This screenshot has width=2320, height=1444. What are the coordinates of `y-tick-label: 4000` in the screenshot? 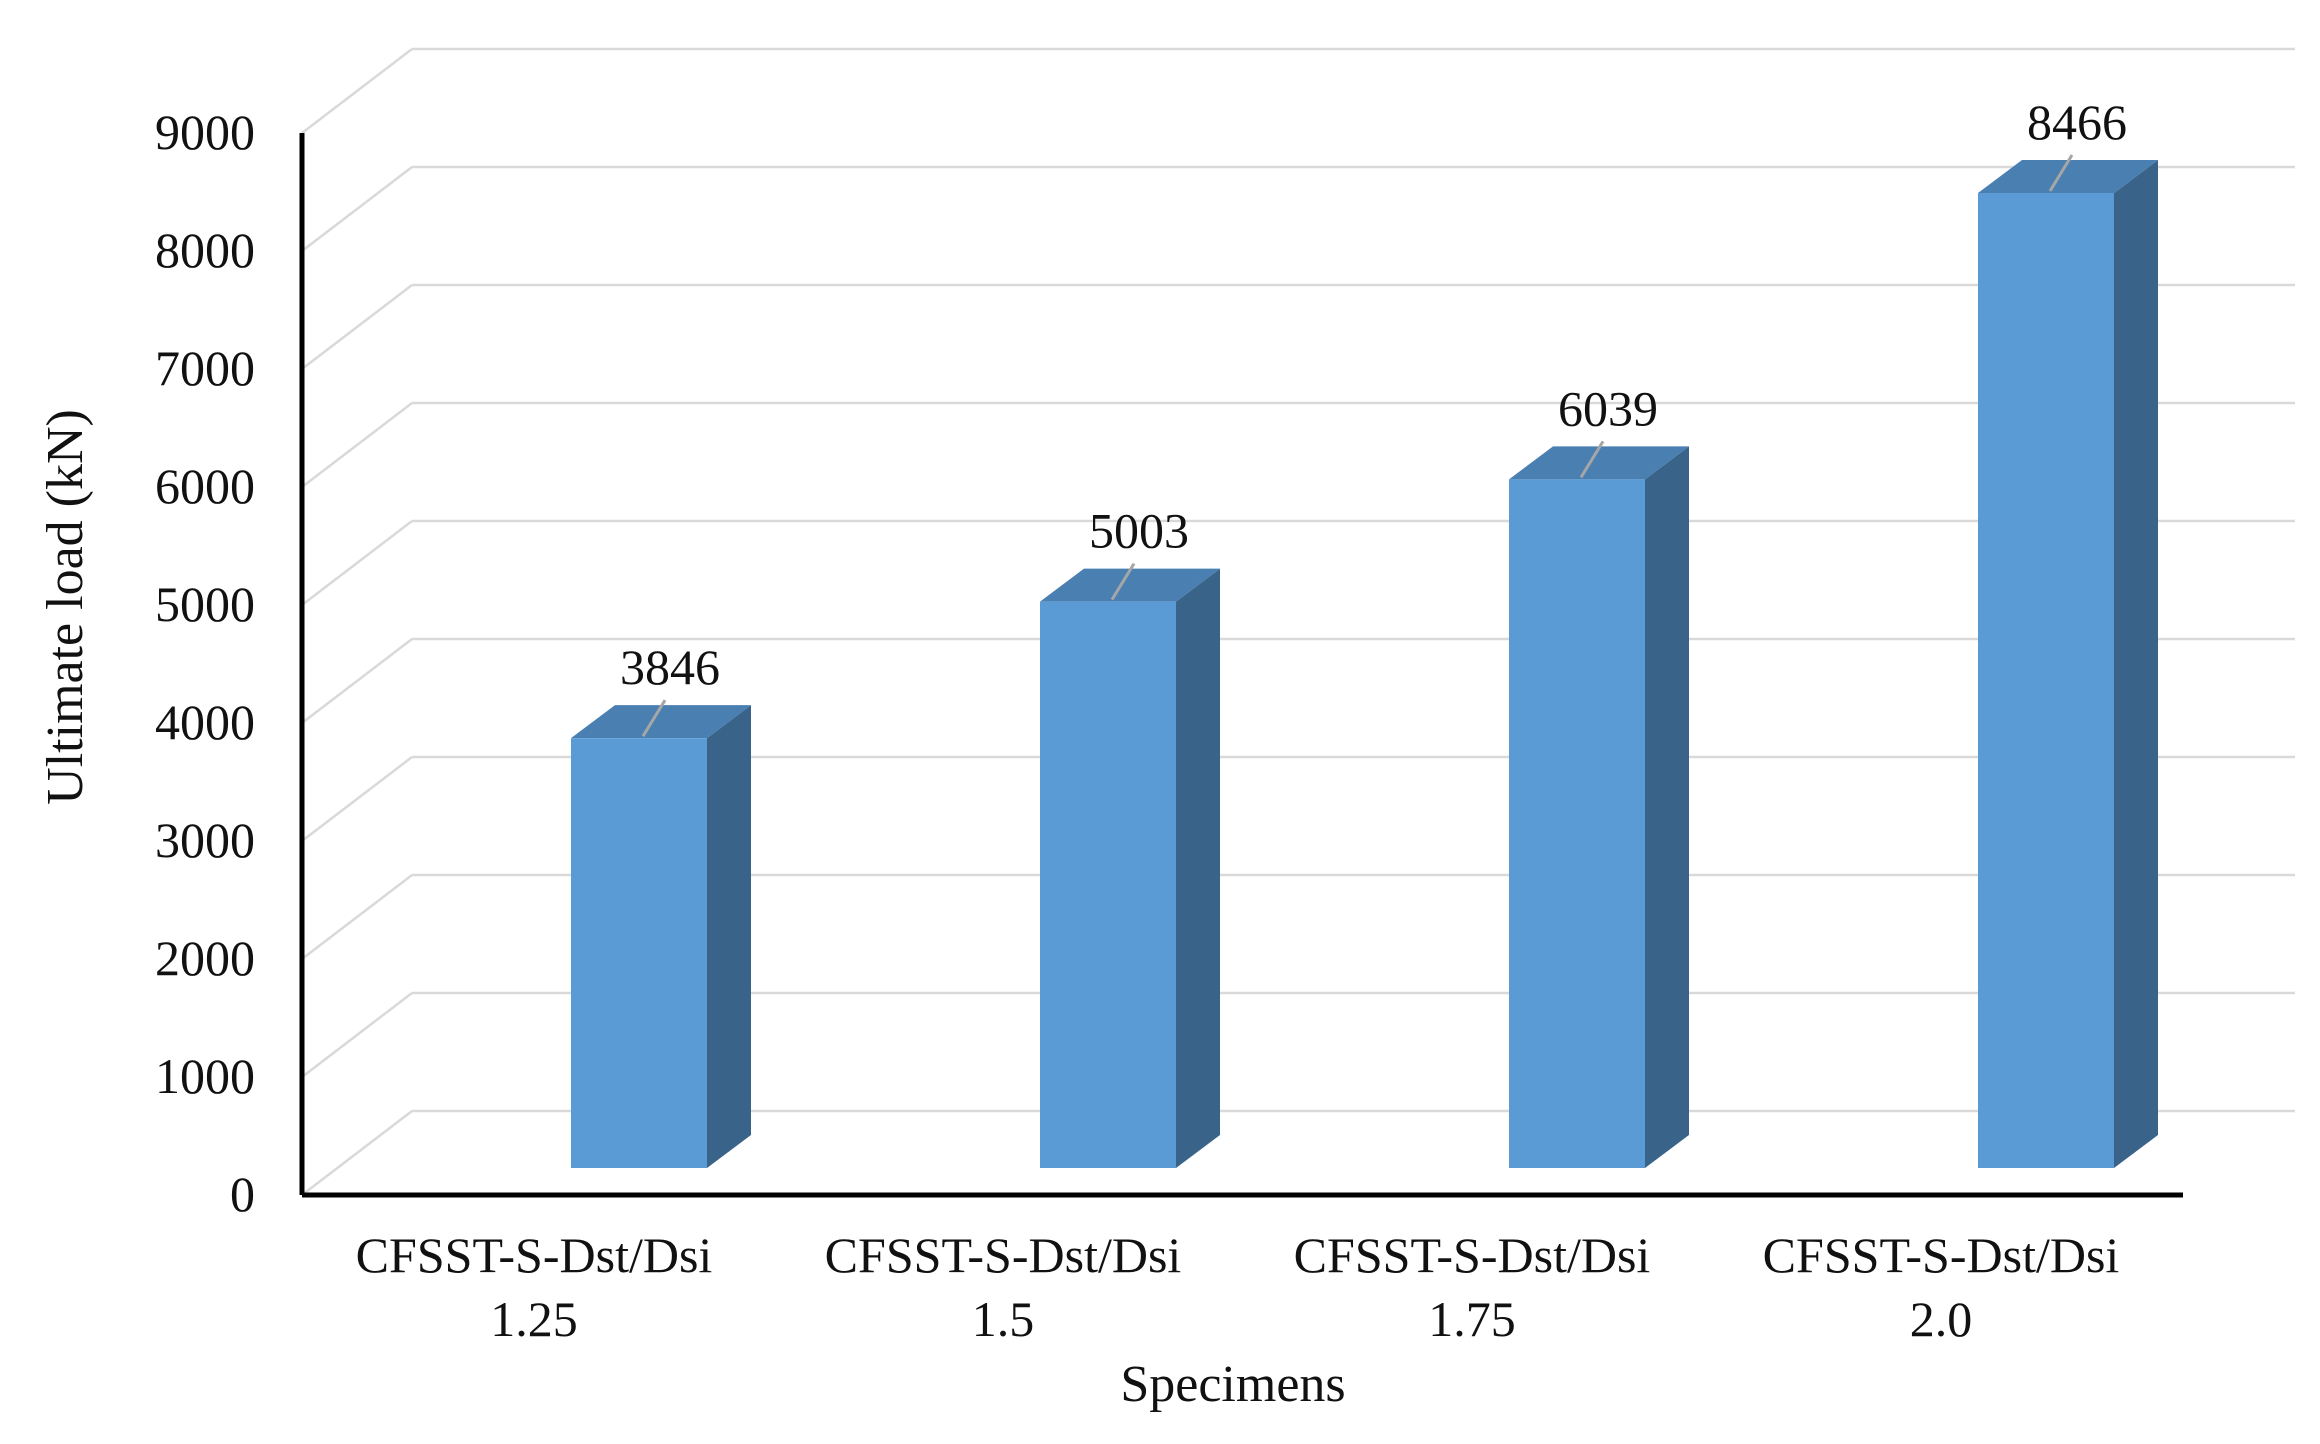 It's located at (205, 722).